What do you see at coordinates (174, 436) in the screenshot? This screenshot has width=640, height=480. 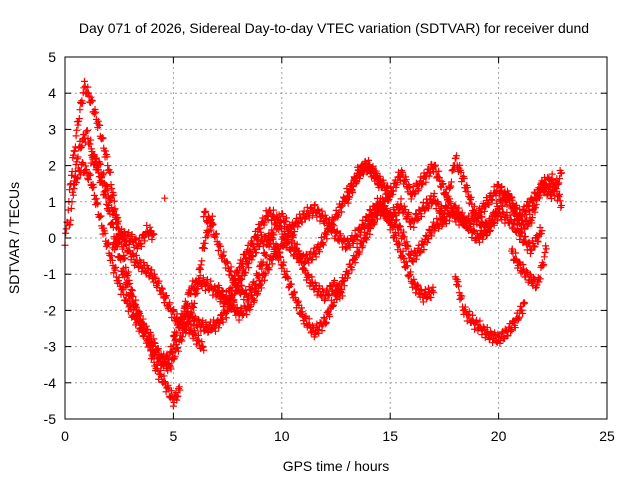 I see `x-tick-label: 5` at bounding box center [174, 436].